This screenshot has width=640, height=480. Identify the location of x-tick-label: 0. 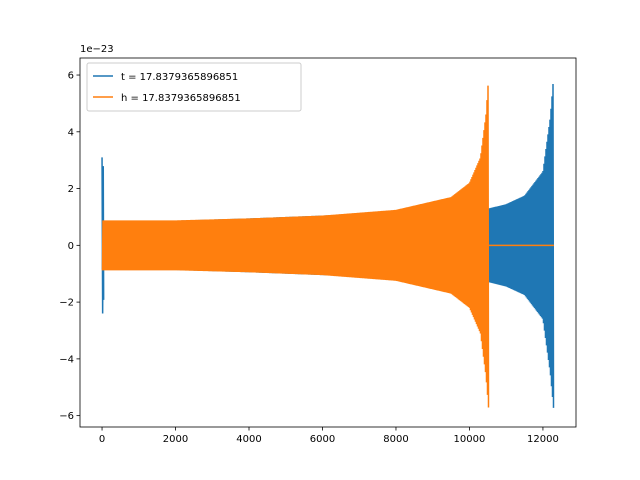
(102, 439).